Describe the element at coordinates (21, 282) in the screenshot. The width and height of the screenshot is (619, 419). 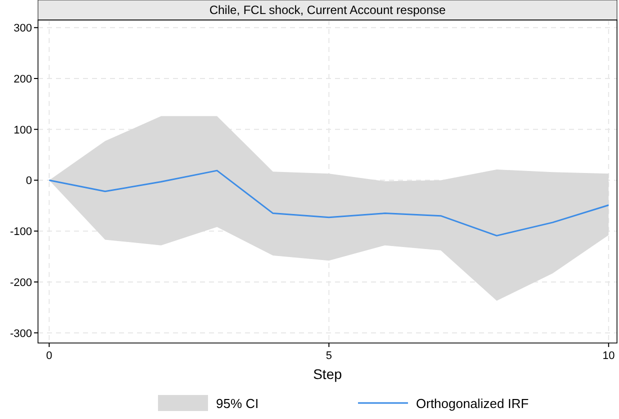
I see `y-tick-label: -200` at that location.